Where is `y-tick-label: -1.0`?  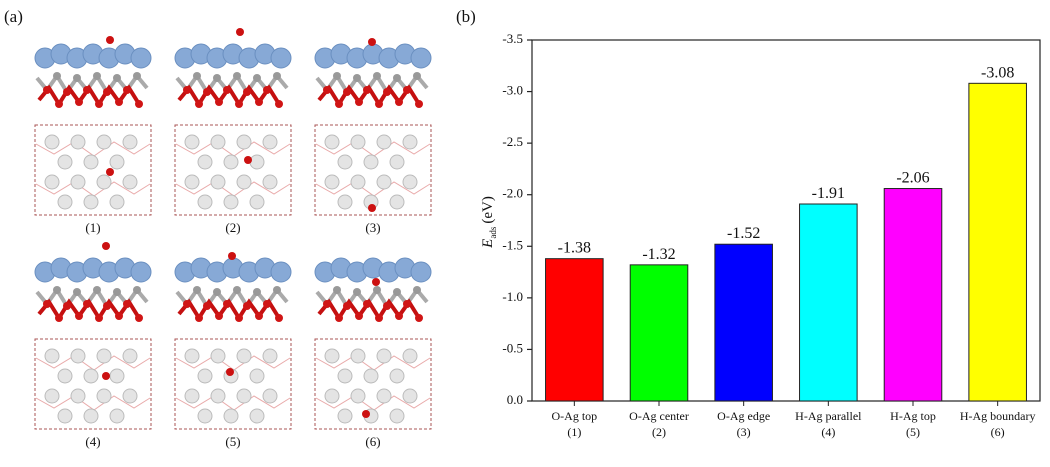
y-tick-label: -1.0 is located at coordinates (512, 296).